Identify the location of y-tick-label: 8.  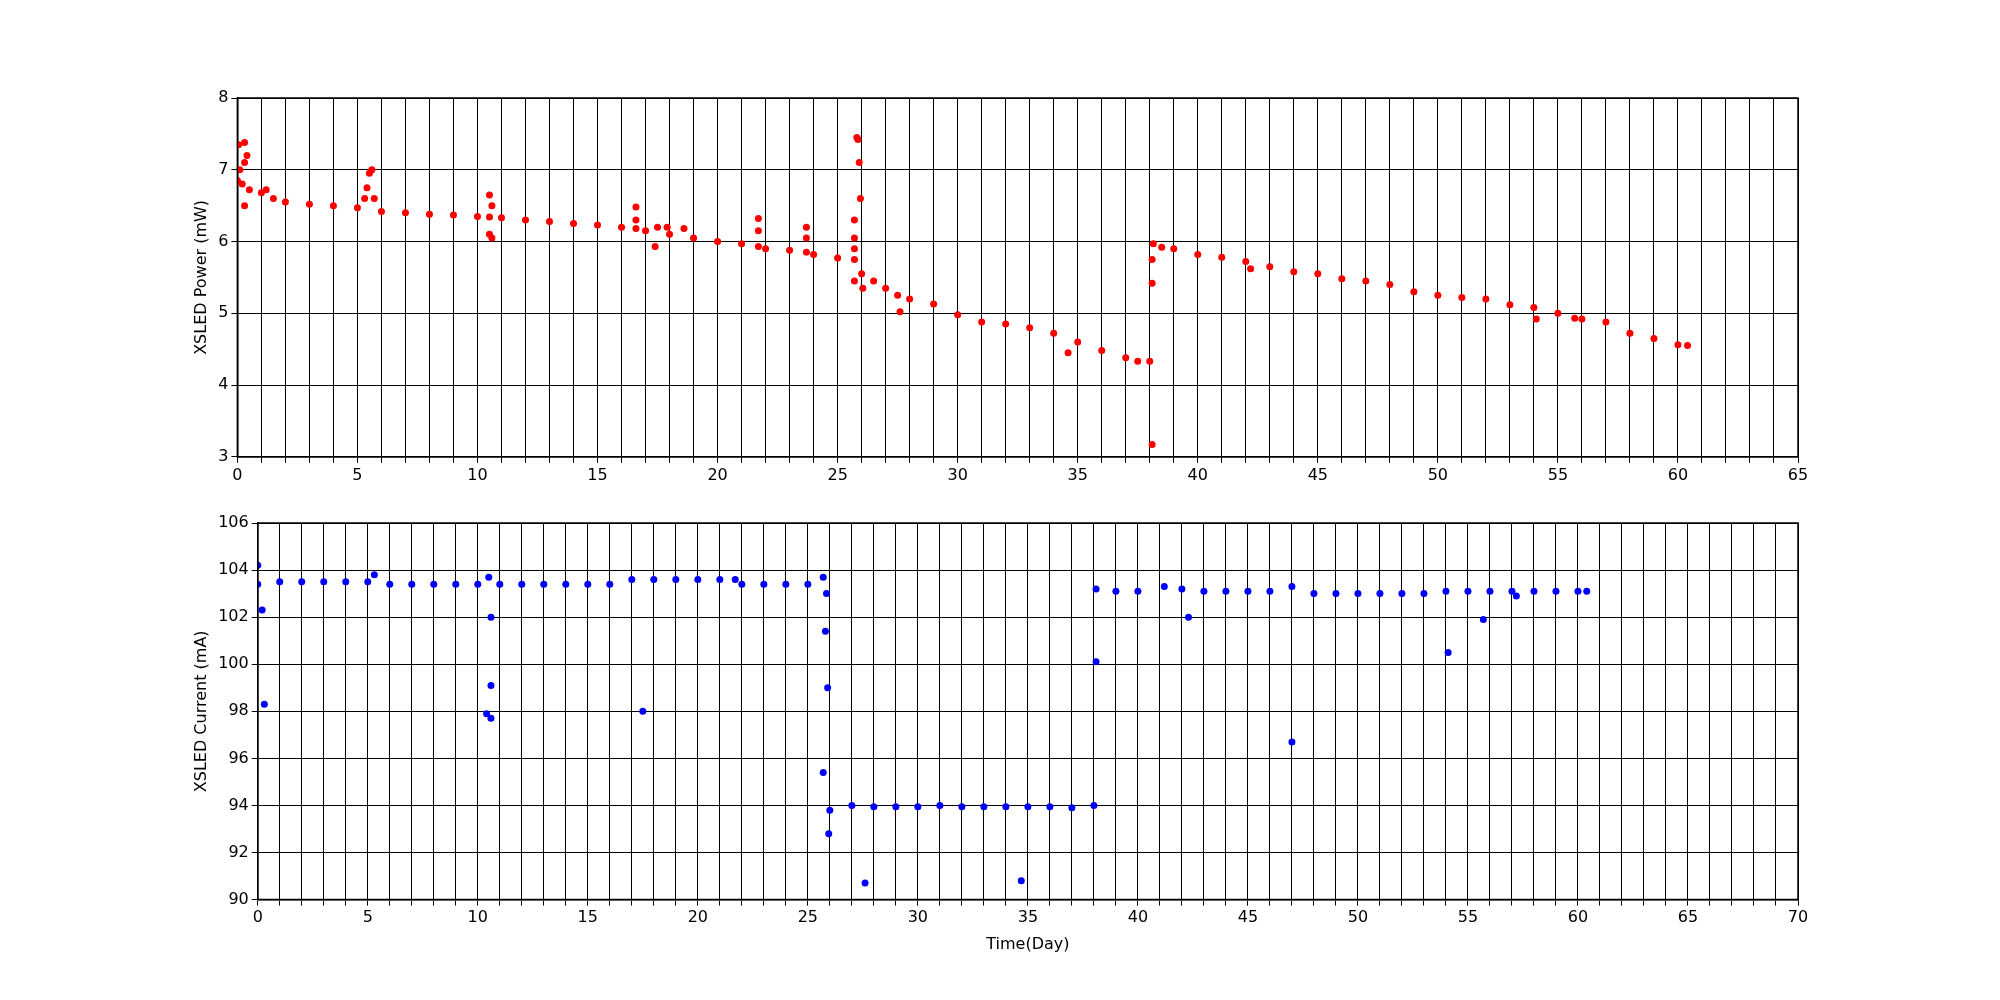
(223, 97).